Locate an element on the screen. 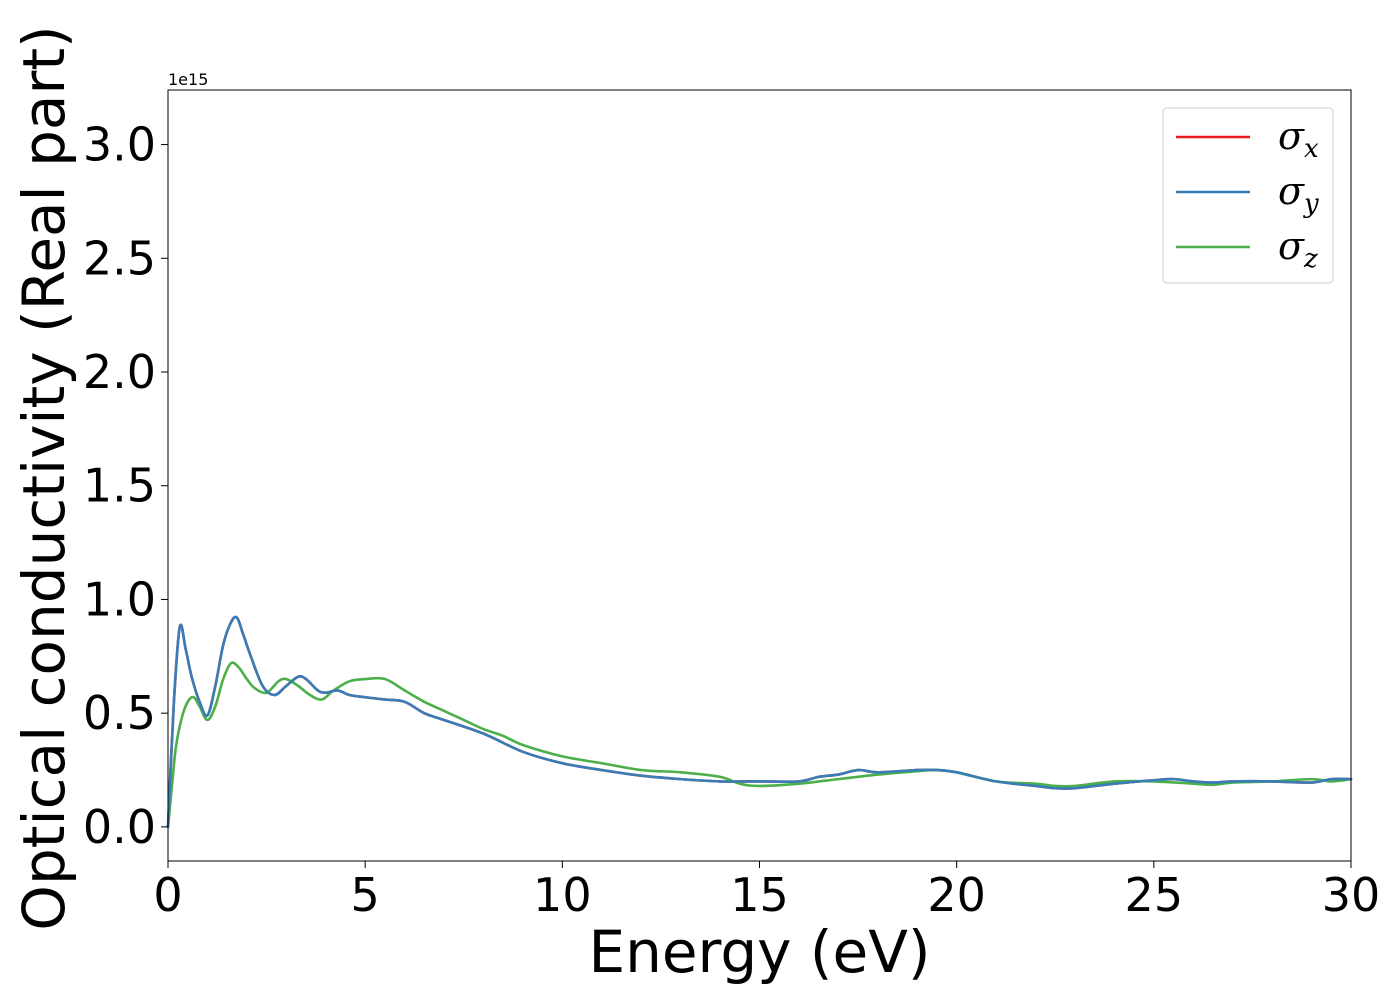 This screenshot has height=1000, width=1400. legend-box is located at coordinates (1248, 195).